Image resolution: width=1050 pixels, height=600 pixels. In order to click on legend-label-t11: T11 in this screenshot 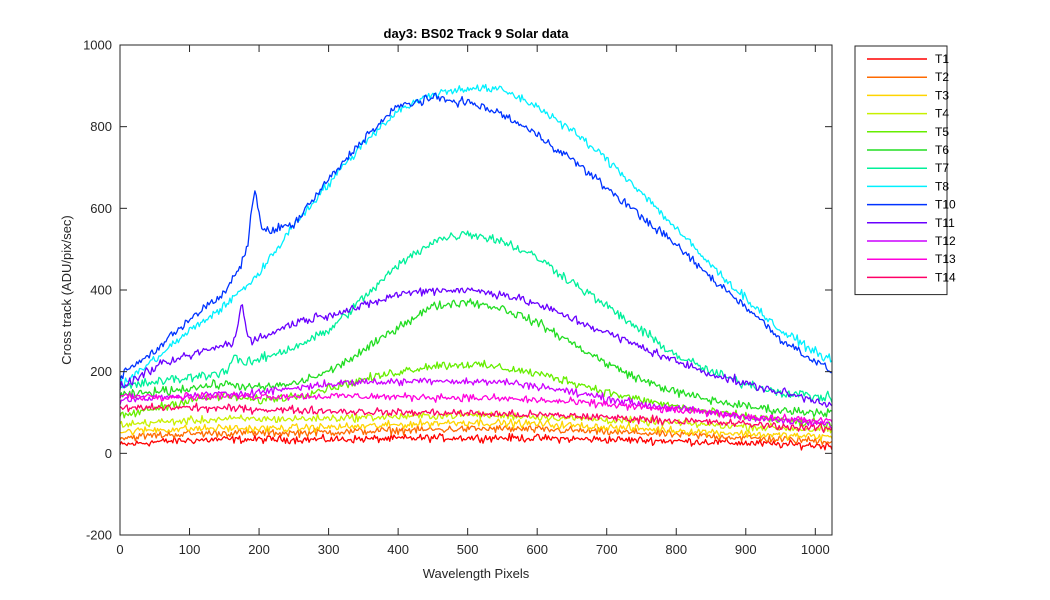, I will do `click(945, 223)`.